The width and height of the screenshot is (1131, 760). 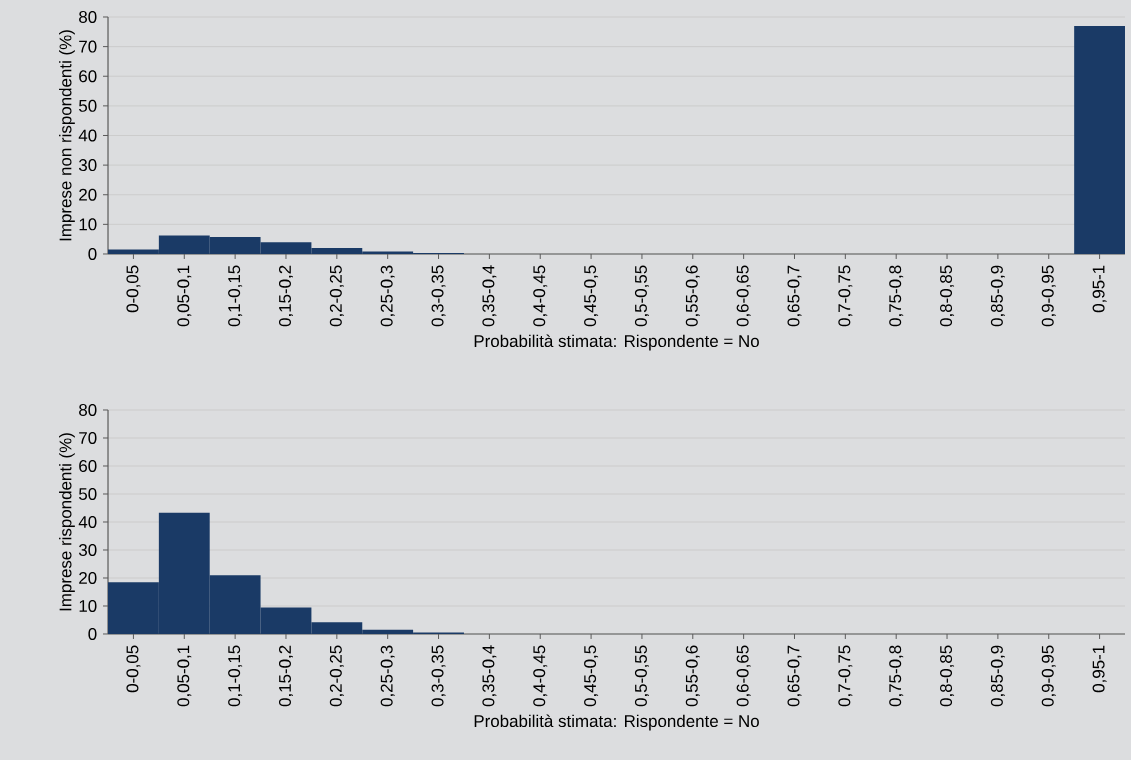 What do you see at coordinates (1100, 139) in the screenshot?
I see `bar` at bounding box center [1100, 139].